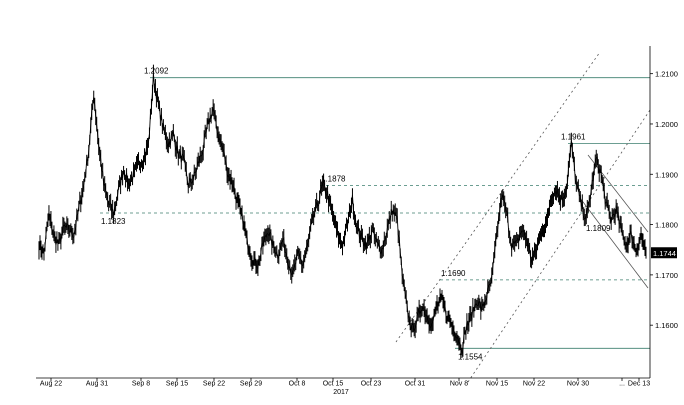 The width and height of the screenshot is (684, 405). I want to click on y-tick-label: 1.2100, so click(666, 74).